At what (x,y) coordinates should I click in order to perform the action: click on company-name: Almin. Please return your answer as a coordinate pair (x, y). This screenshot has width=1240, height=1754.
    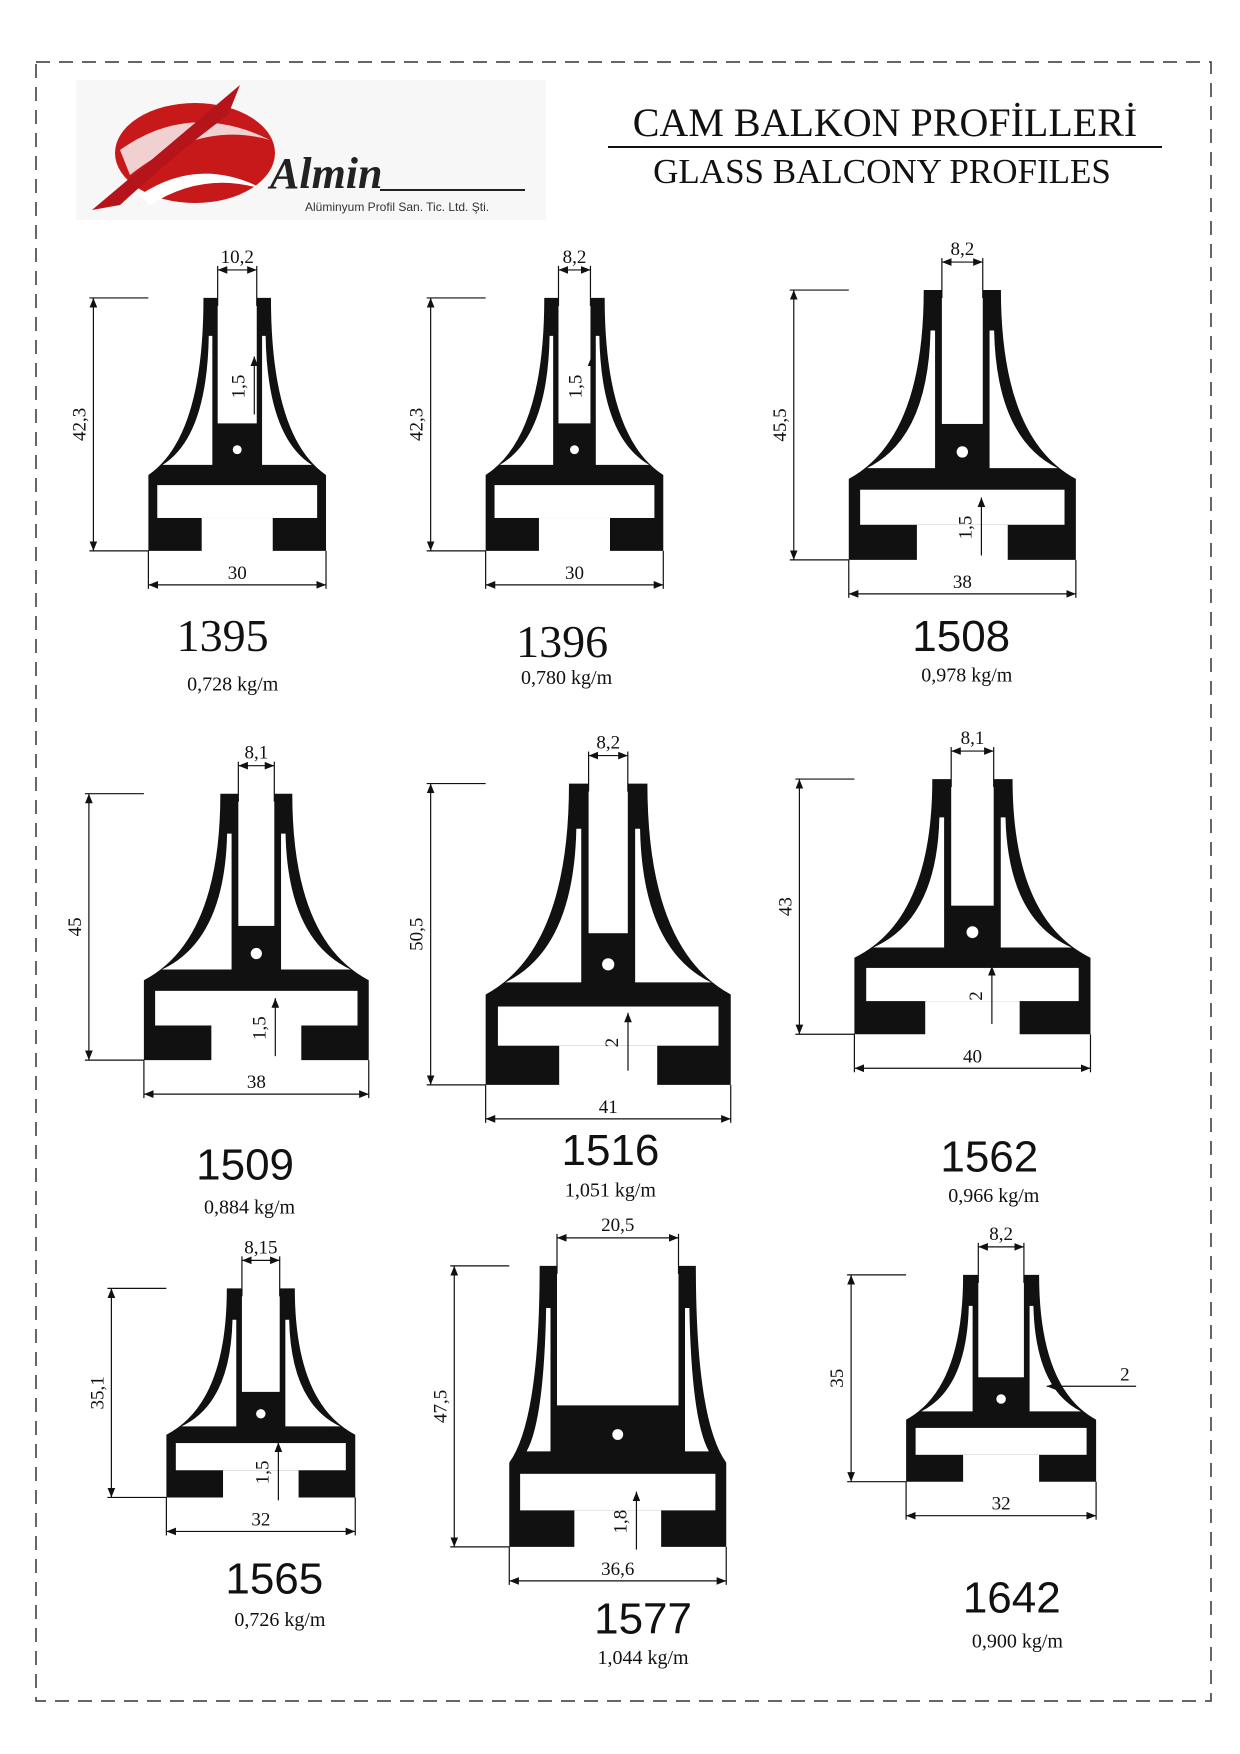
    Looking at the image, I should click on (325, 173).